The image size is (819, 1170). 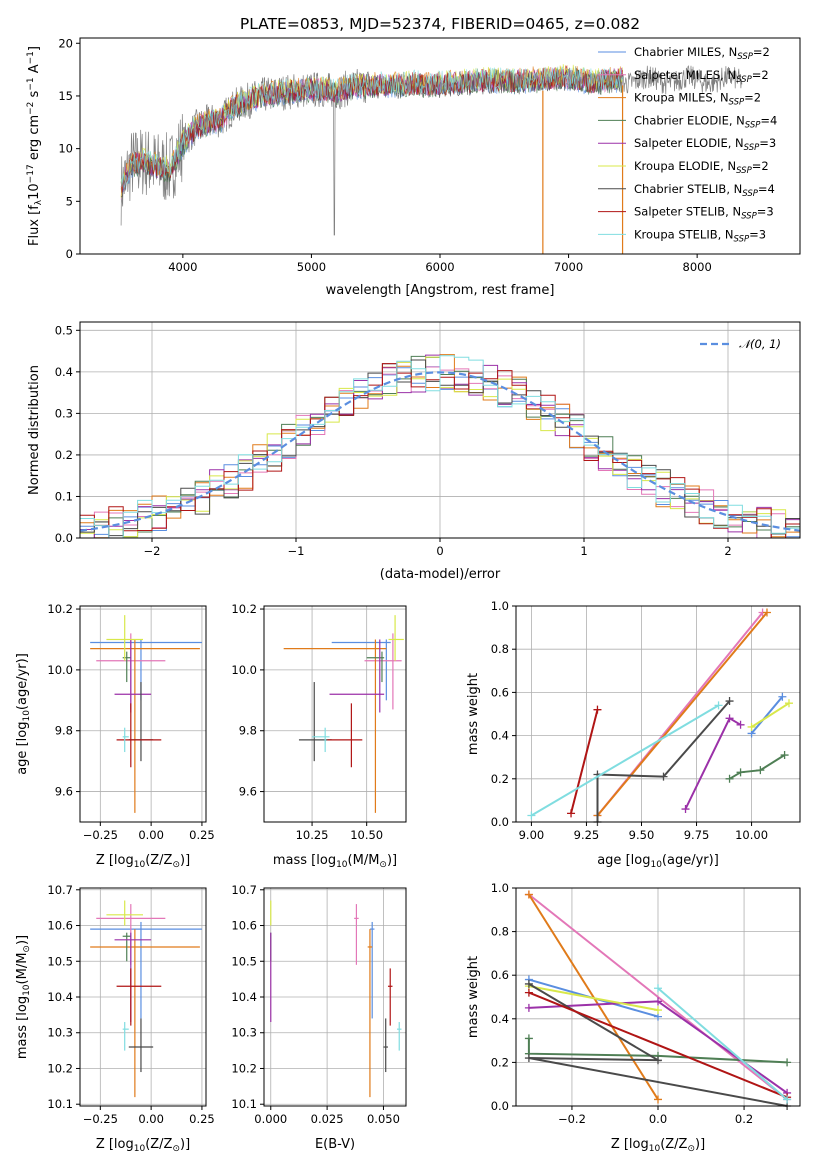 What do you see at coordinates (64, 792) in the screenshot?
I see `y-tick-label: 9.6` at bounding box center [64, 792].